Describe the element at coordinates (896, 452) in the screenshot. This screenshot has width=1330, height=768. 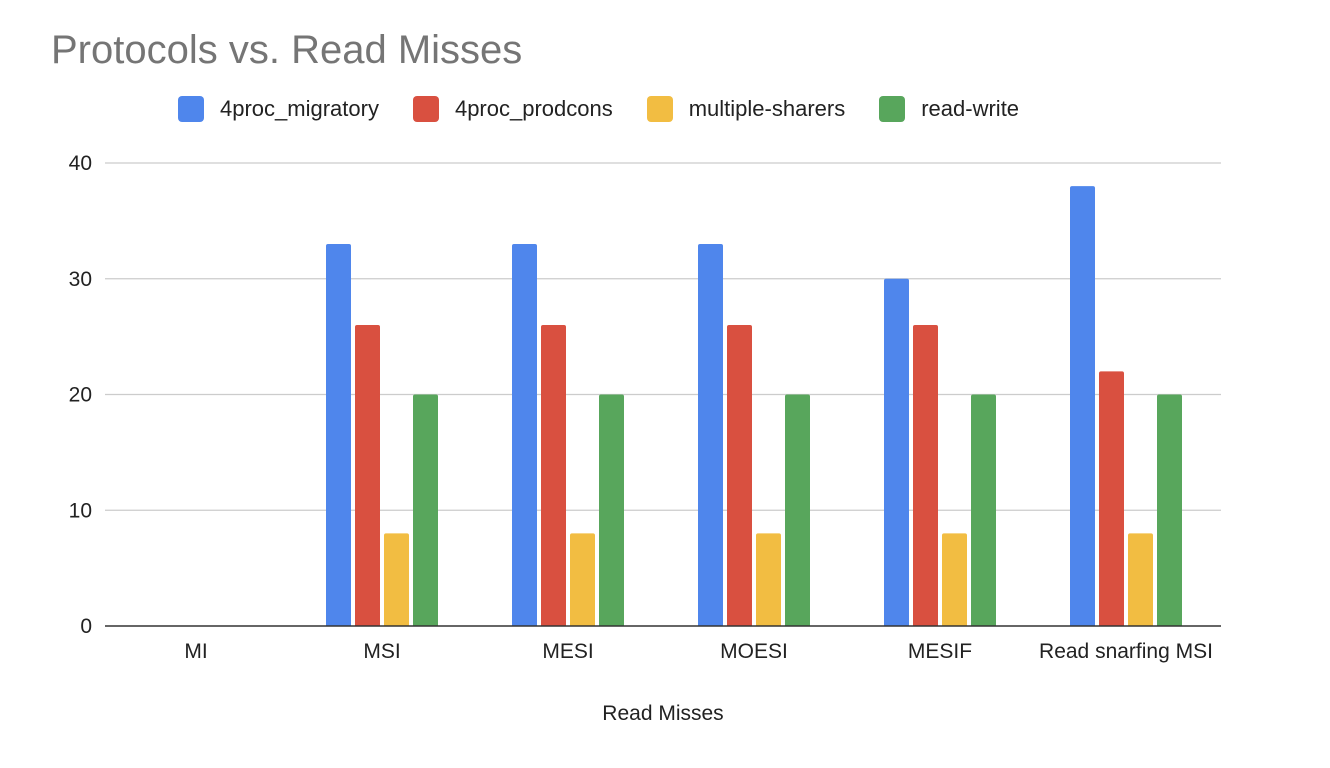
I see `bar-4proc-migratory-mesif` at that location.